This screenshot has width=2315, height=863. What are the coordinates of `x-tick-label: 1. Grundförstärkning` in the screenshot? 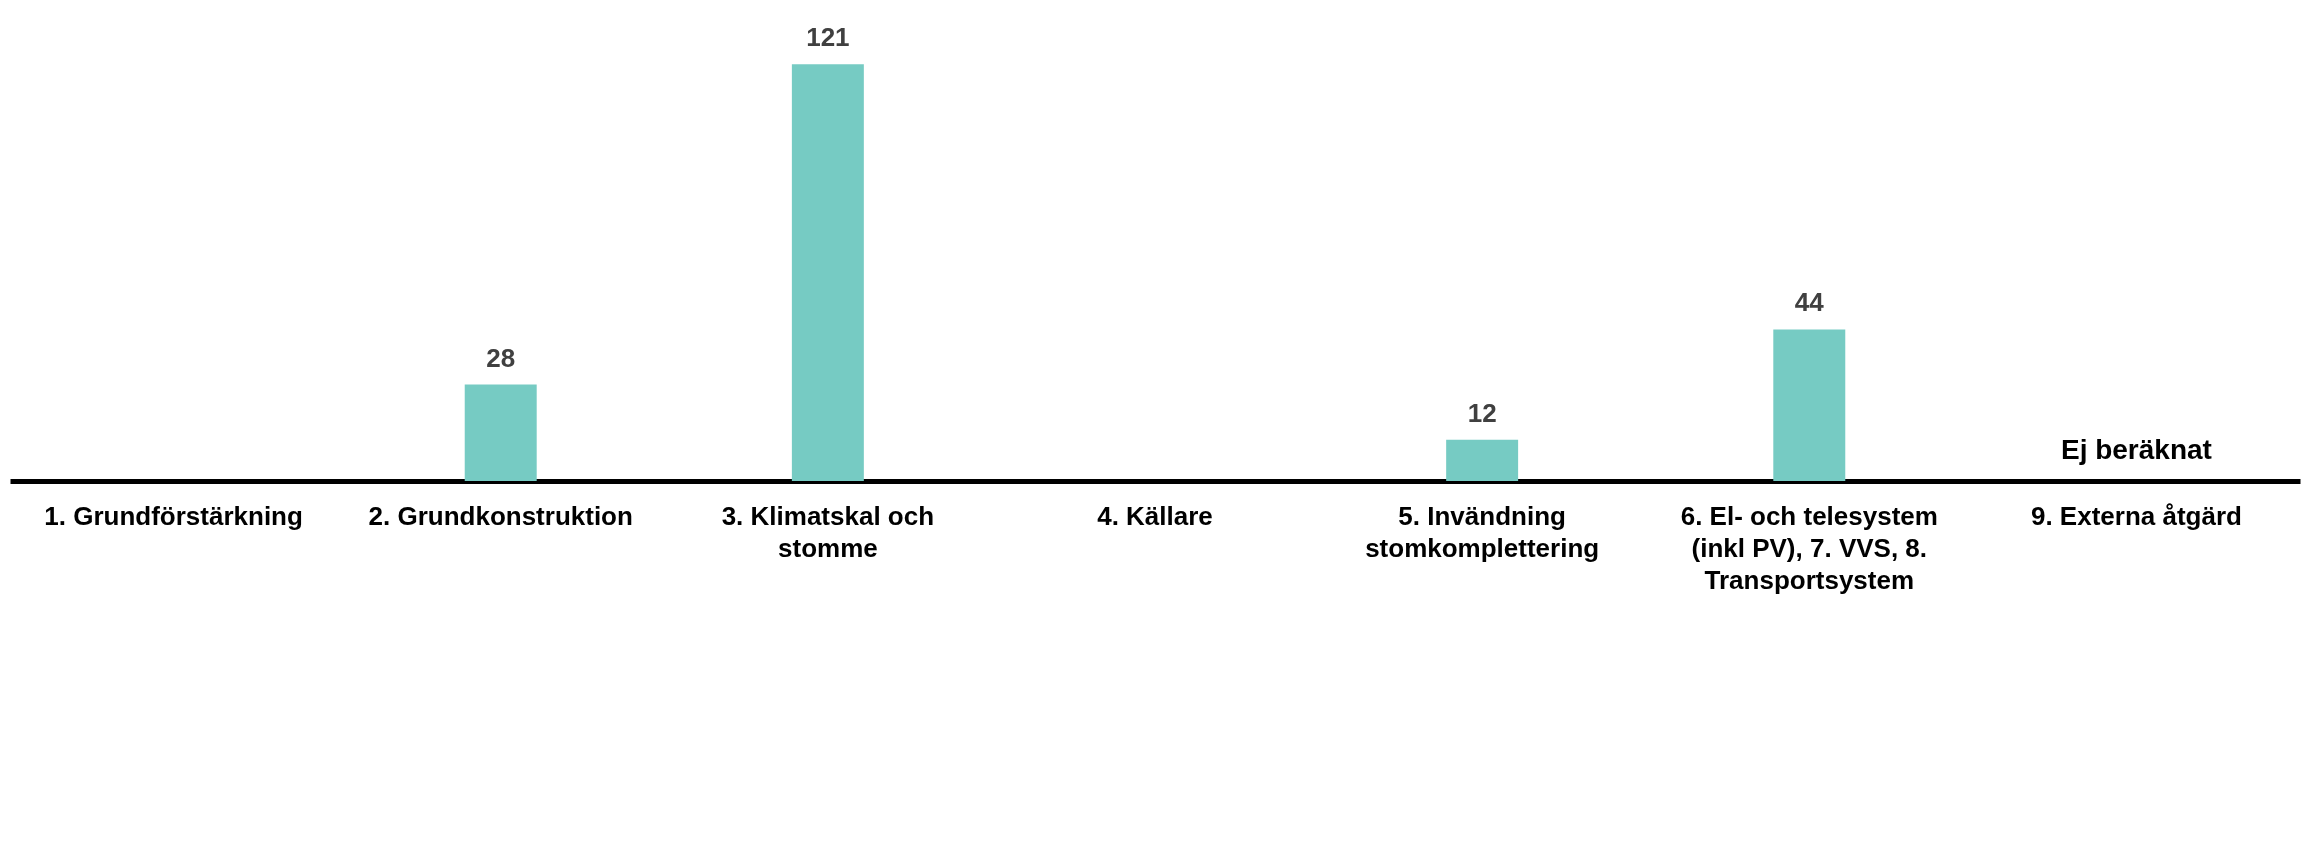 It's located at (173, 515).